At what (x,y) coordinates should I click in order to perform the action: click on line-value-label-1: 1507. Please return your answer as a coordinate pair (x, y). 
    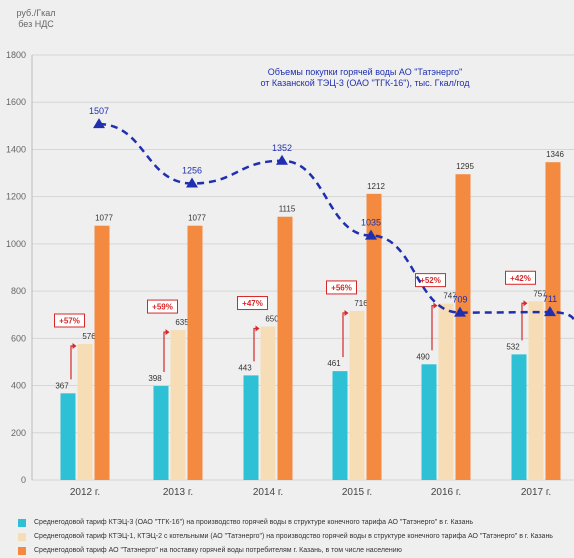
    Looking at the image, I should click on (99, 111).